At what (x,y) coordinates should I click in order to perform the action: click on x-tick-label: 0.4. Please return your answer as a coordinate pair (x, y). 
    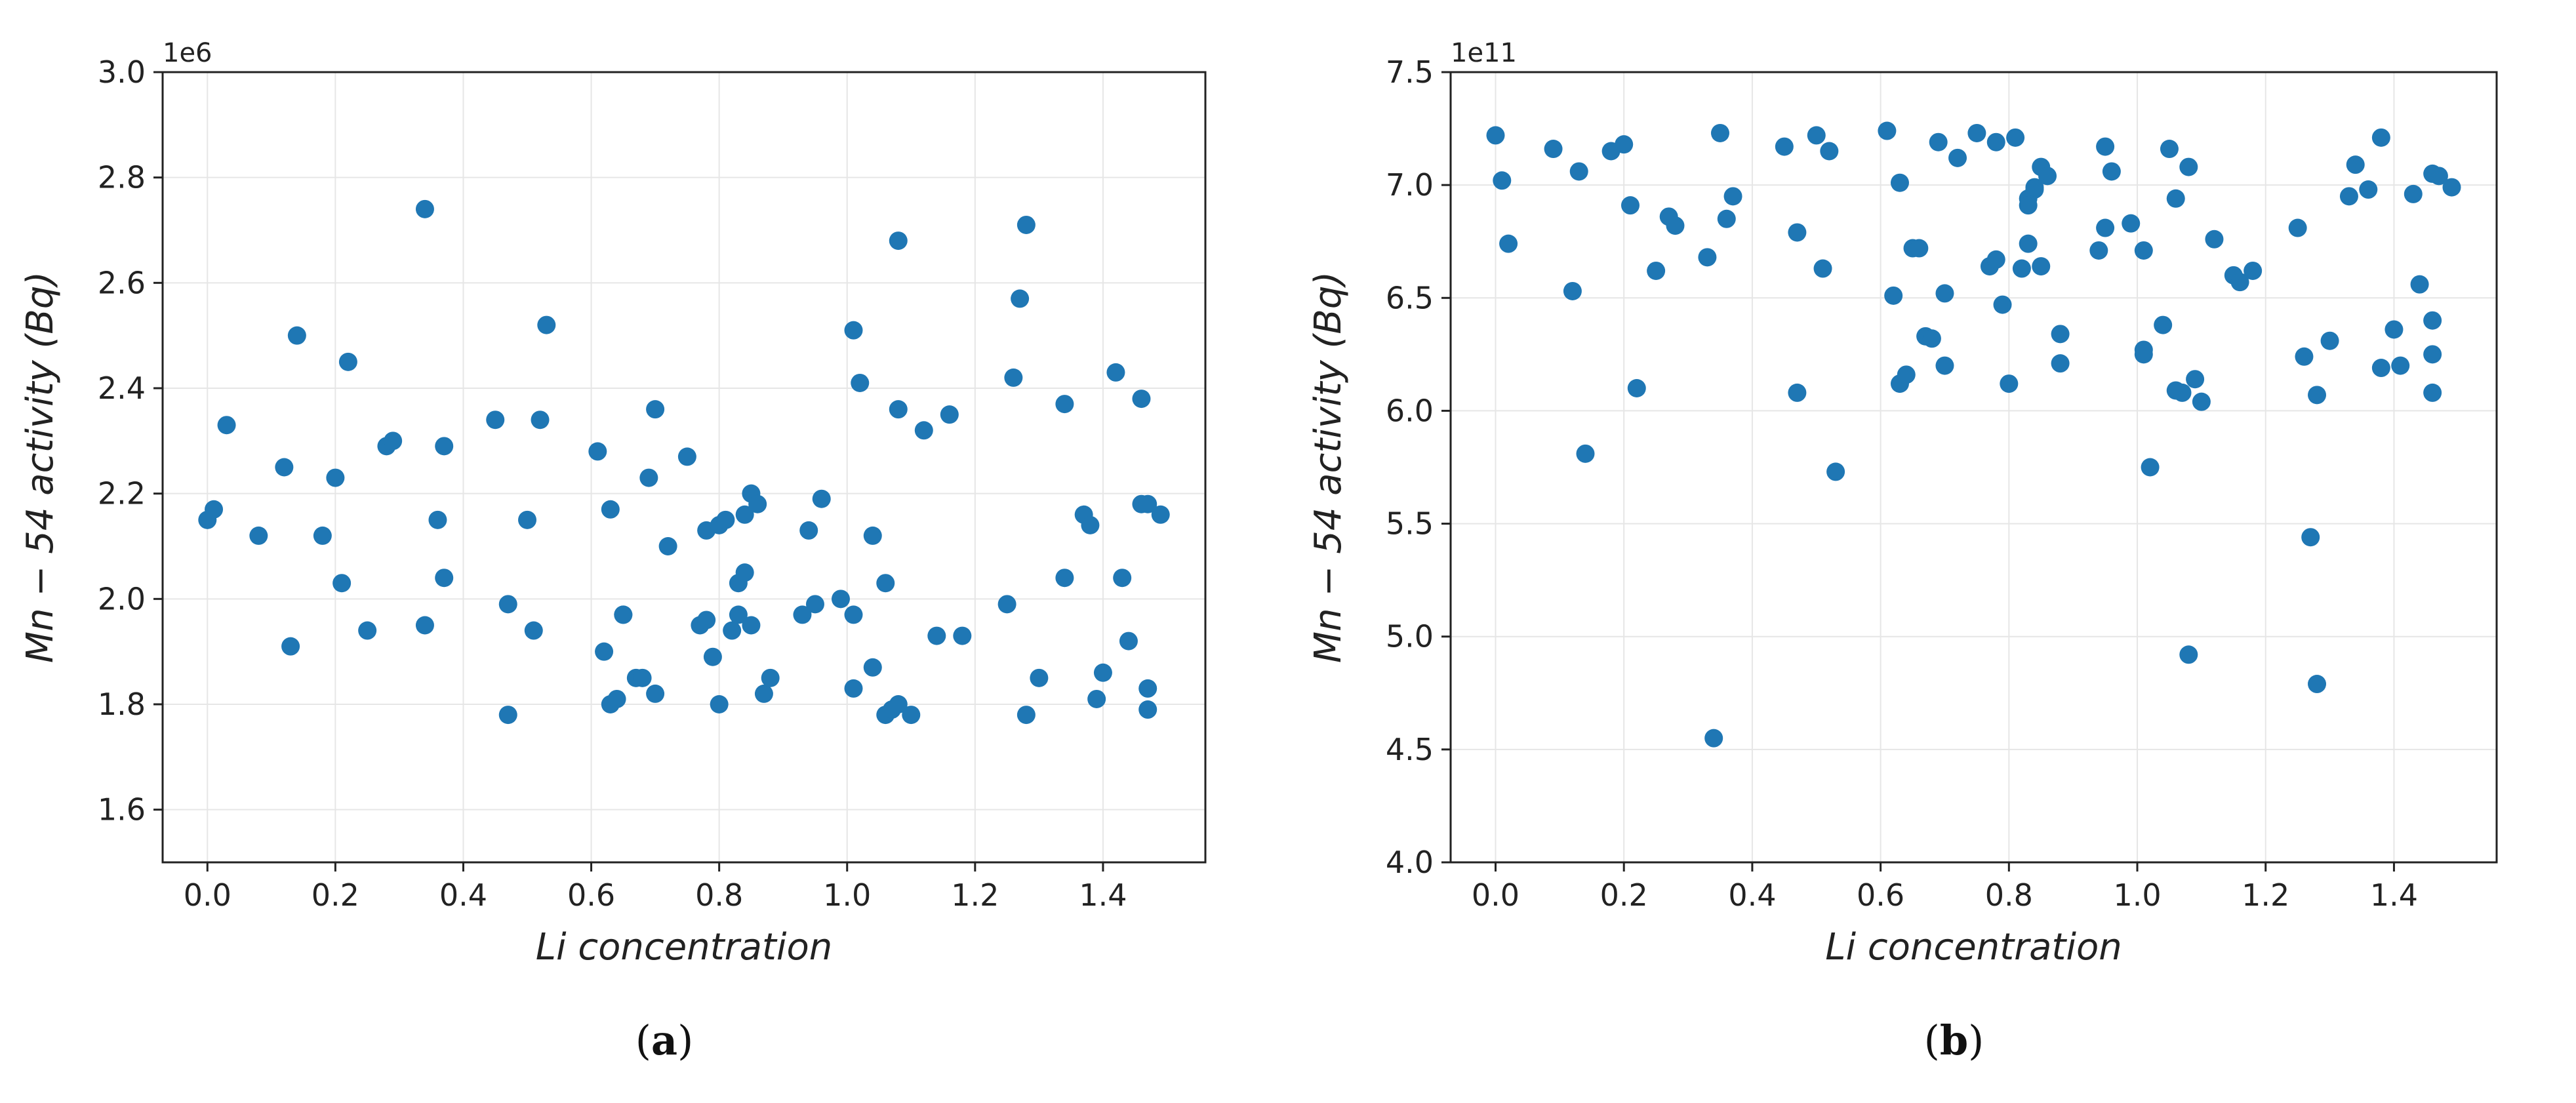
    Looking at the image, I should click on (1752, 895).